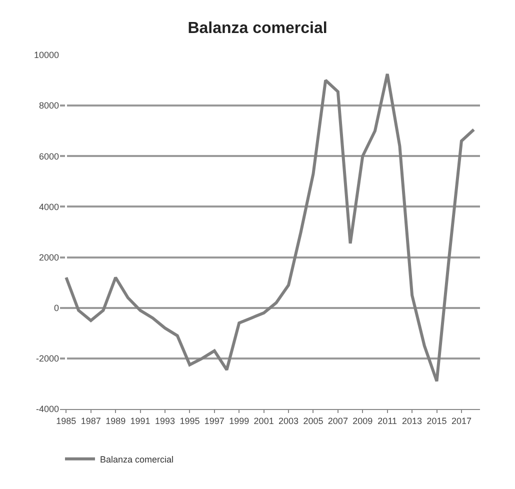 This screenshot has height=489, width=515. What do you see at coordinates (258, 29) in the screenshot?
I see `chart-title: Balanza comercial` at bounding box center [258, 29].